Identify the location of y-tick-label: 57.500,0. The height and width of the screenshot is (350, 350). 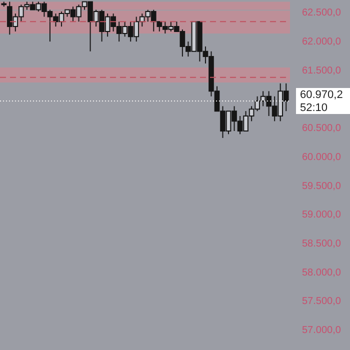
(322, 302).